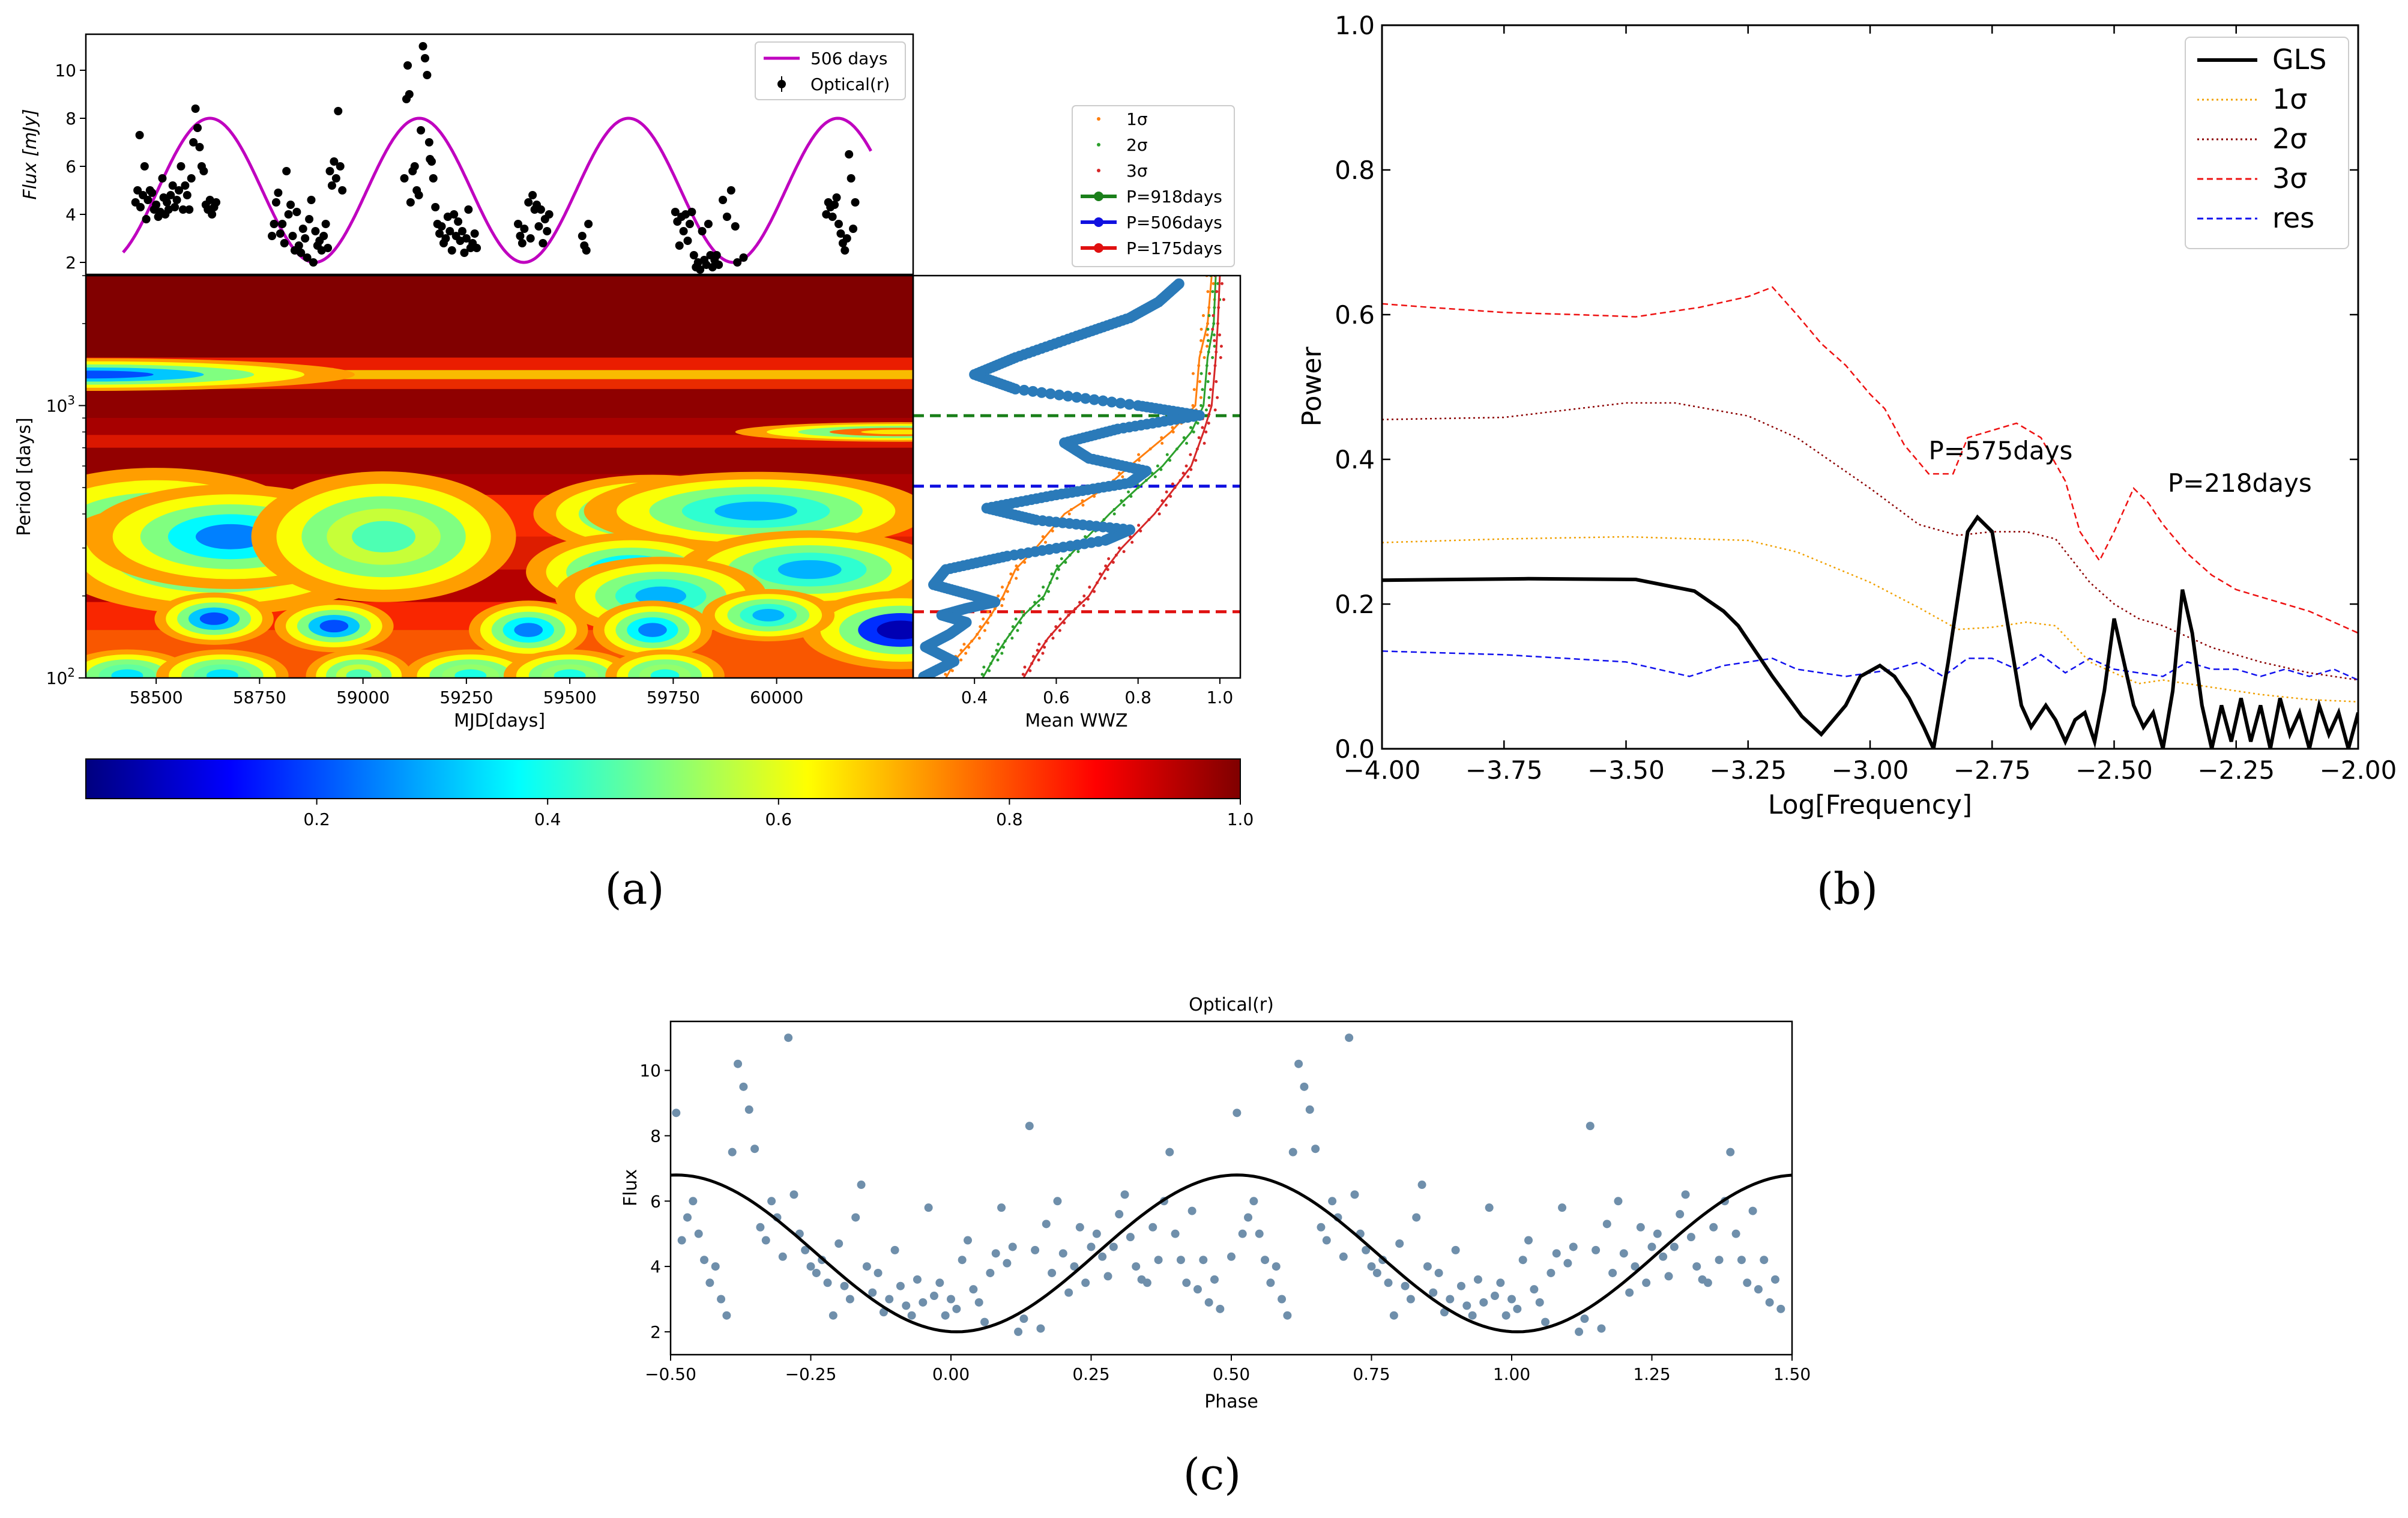 The height and width of the screenshot is (1518, 2408). What do you see at coordinates (1138, 697) in the screenshot?
I see `mean-wwz-xtick-label: 0.8` at bounding box center [1138, 697].